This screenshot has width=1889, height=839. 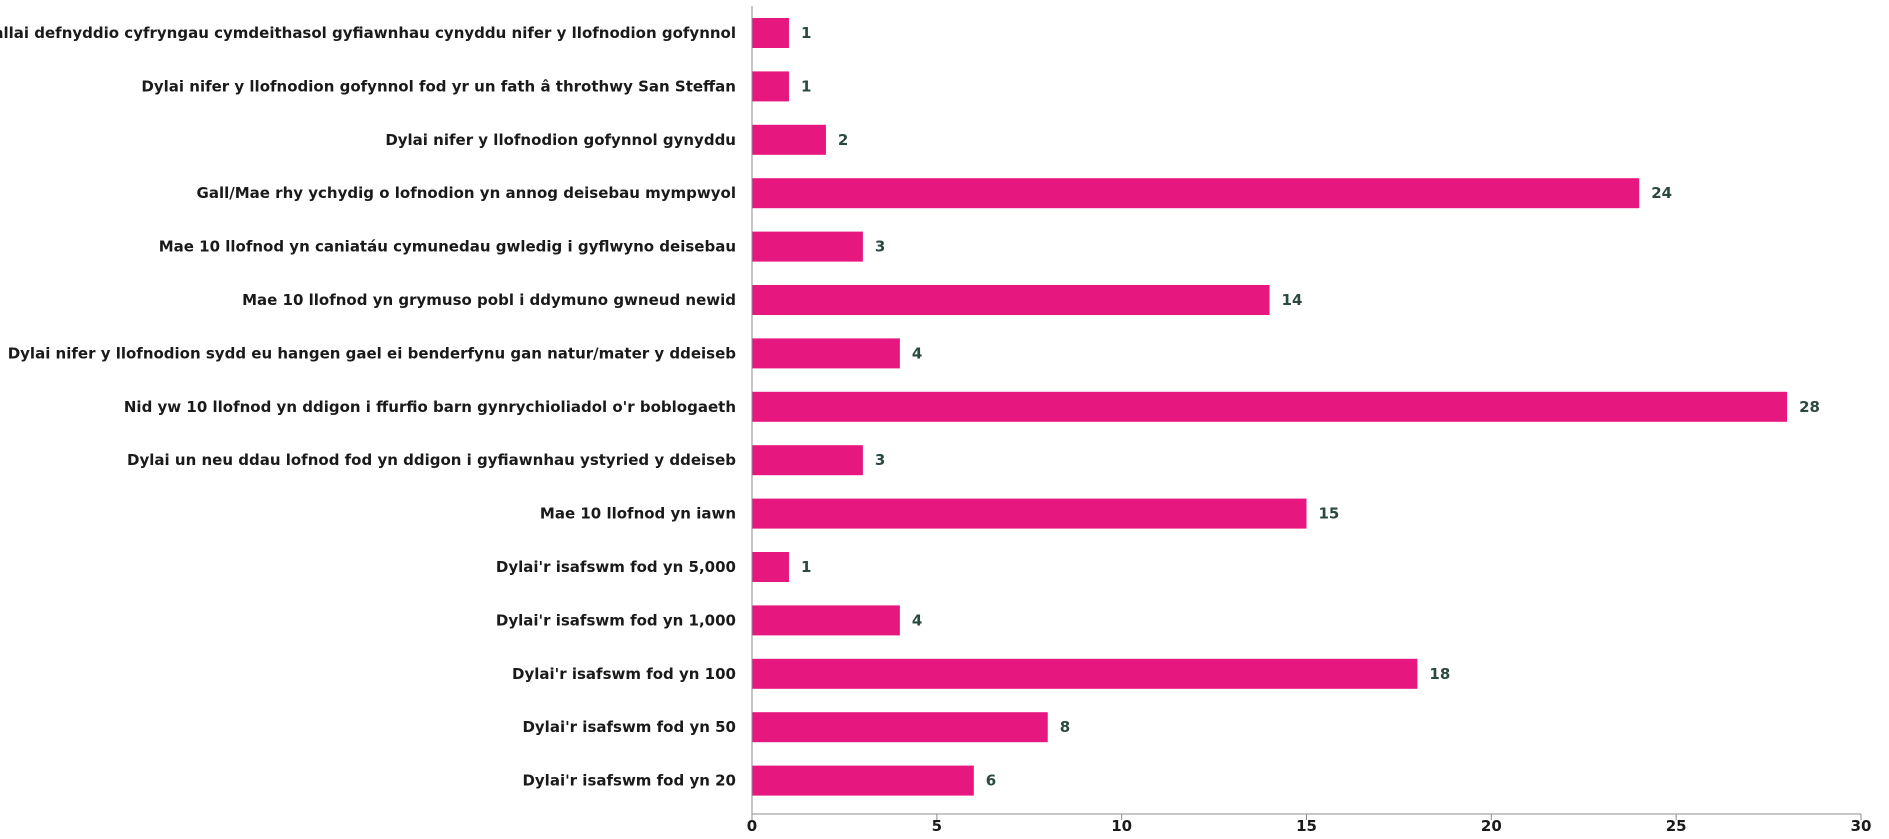 I want to click on data-label: 14, so click(x=1292, y=300).